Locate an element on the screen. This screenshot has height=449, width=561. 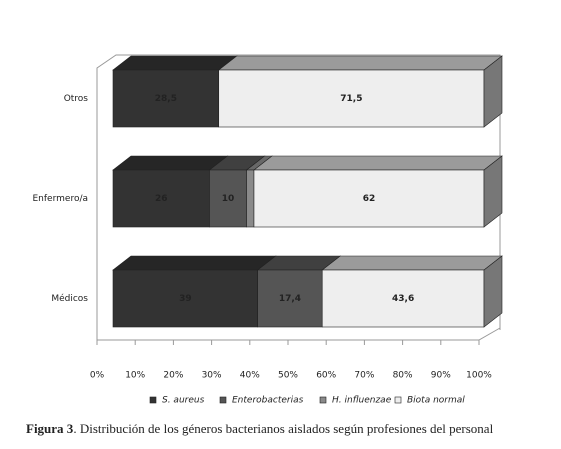
value-label: 26 is located at coordinates (161, 199).